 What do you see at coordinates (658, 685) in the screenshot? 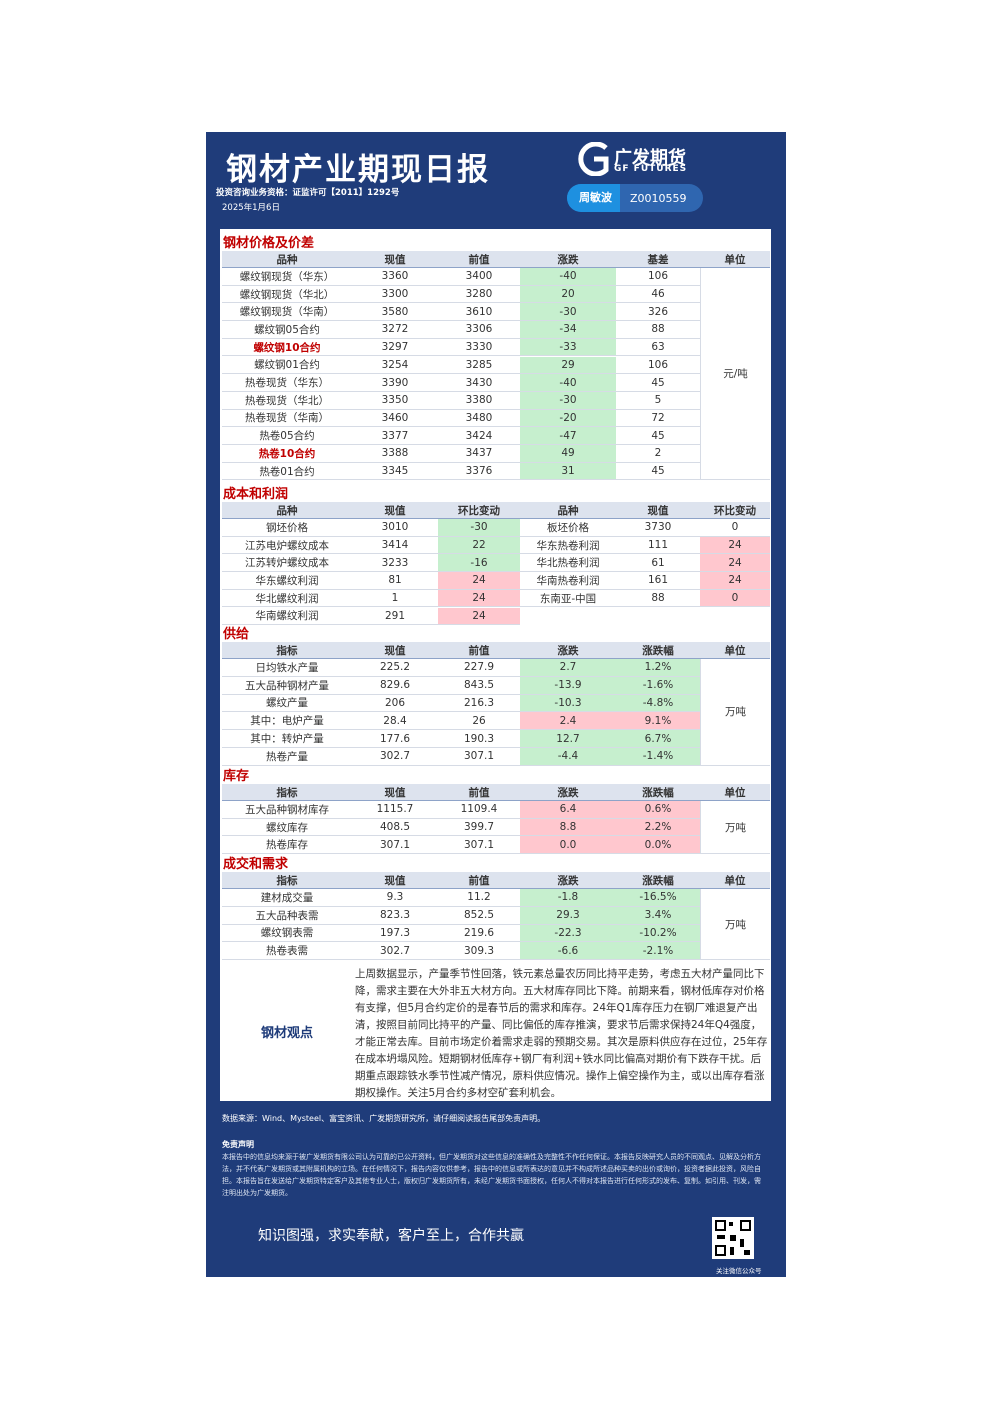
I see `cell: -1.6%` at bounding box center [658, 685].